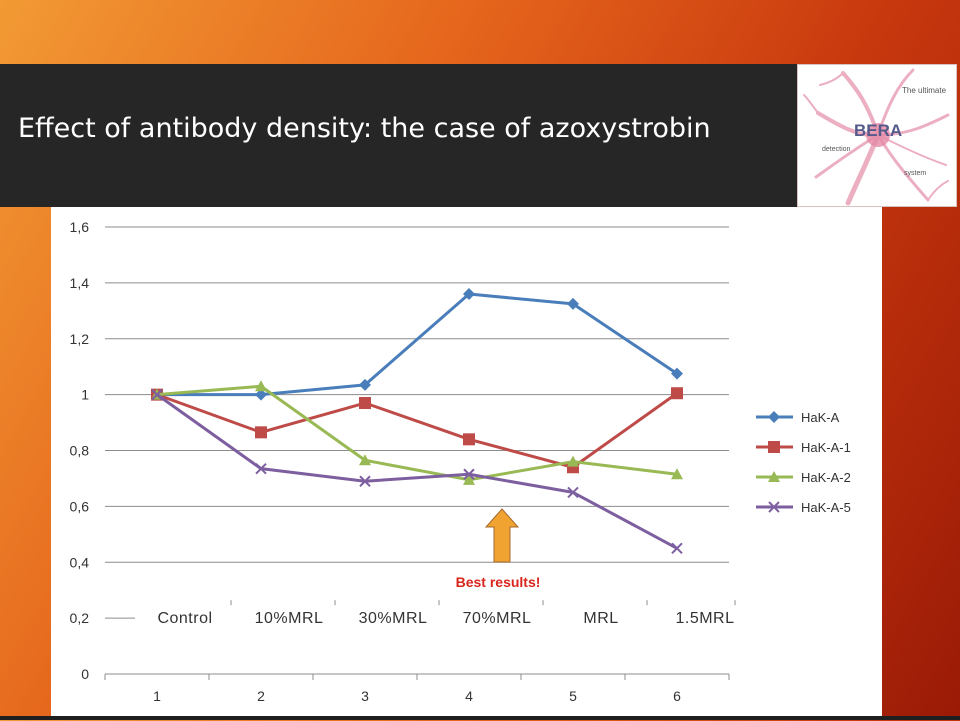  I want to click on logo-tagline-2: detection, so click(836, 149).